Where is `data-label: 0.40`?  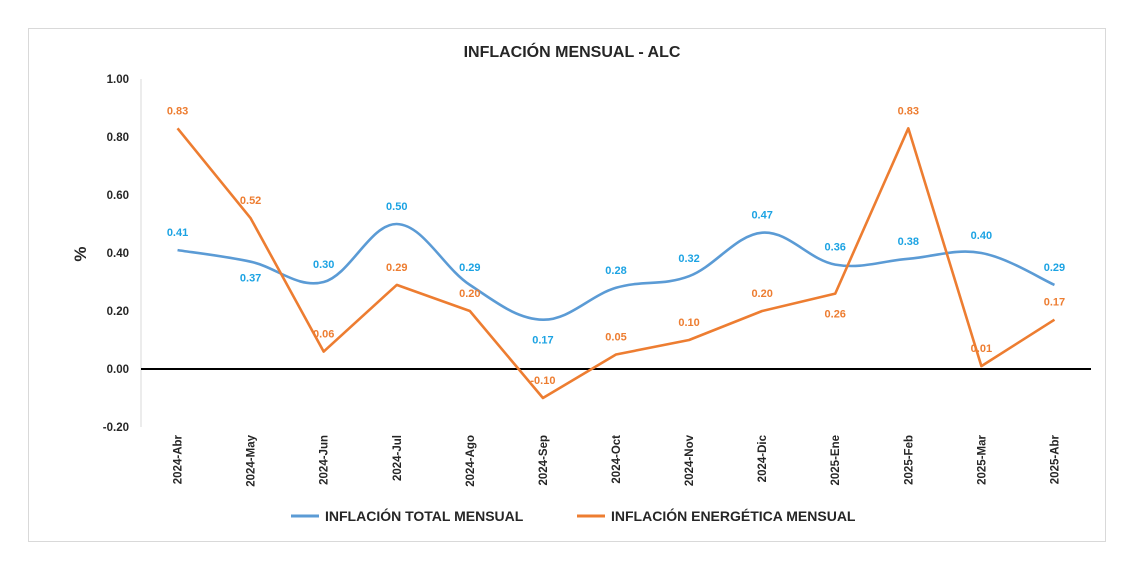 data-label: 0.40 is located at coordinates (981, 236).